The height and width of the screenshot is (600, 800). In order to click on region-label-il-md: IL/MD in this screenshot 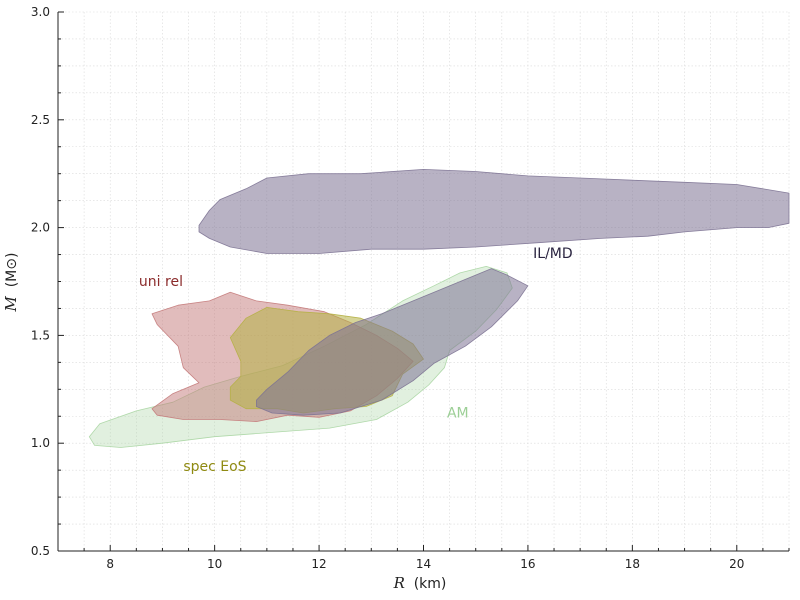, I will do `click(553, 254)`.